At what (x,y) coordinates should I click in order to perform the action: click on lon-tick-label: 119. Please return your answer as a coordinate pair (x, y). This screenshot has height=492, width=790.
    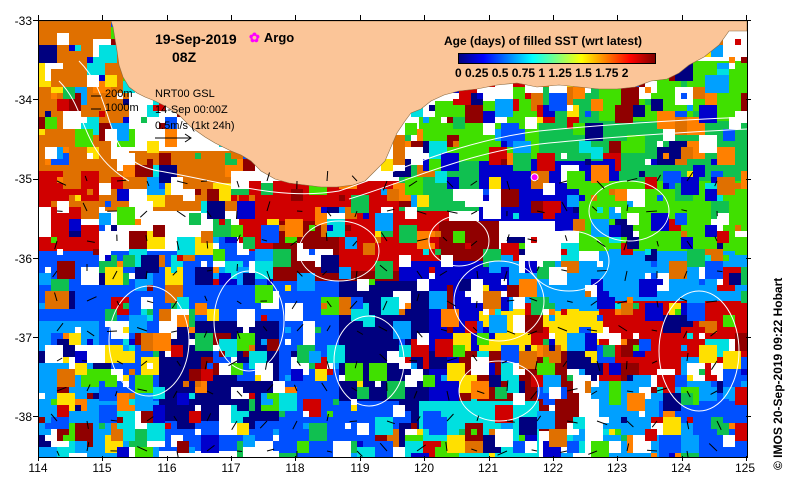
    Looking at the image, I should click on (360, 468).